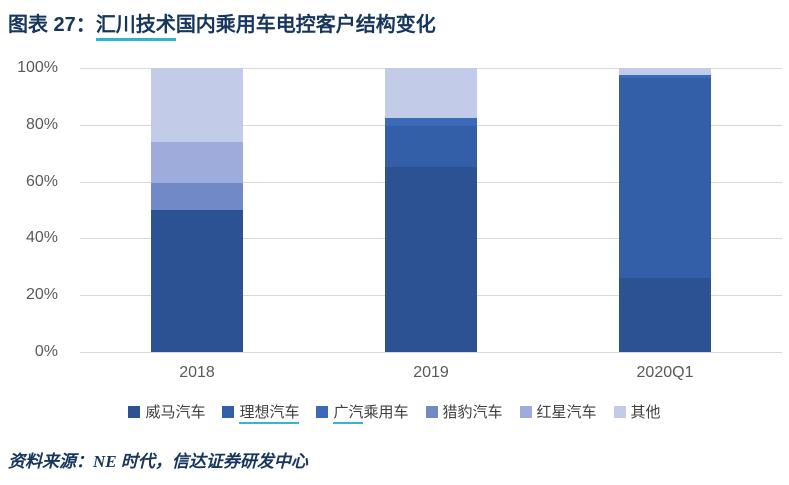 The height and width of the screenshot is (485, 789). Describe the element at coordinates (50, 461) in the screenshot. I see `source-label: 资料来源：` at that location.